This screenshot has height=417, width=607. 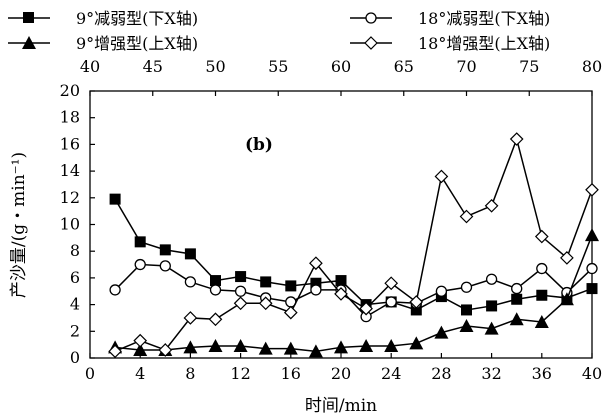 I want to click on legend-label-18-weakening: 18°减弱型(下X轴), so click(x=484, y=18).